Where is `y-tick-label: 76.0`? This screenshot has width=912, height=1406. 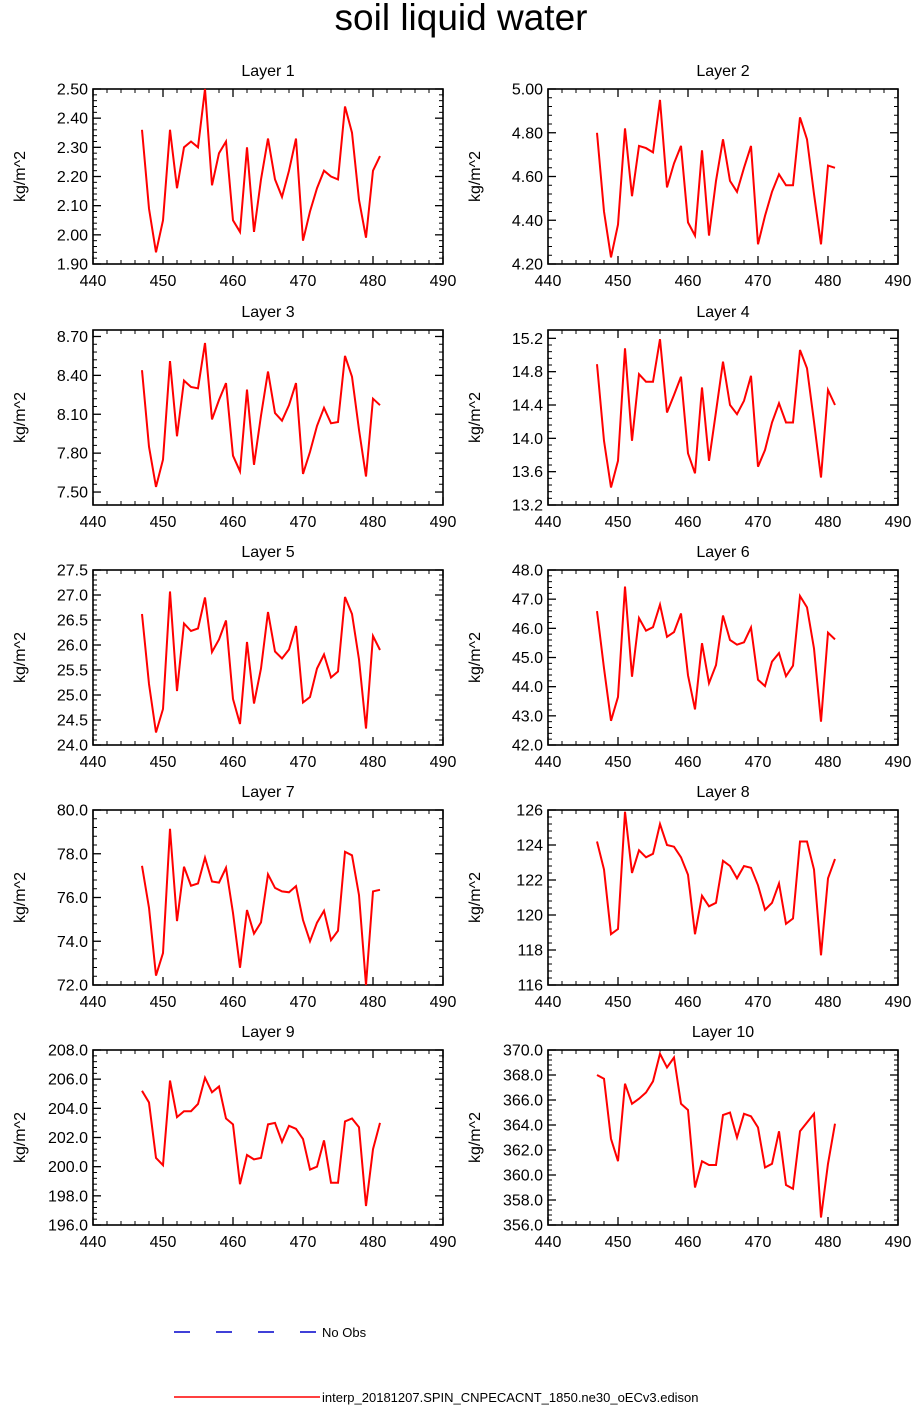
y-tick-label: 76.0 is located at coordinates (72, 898).